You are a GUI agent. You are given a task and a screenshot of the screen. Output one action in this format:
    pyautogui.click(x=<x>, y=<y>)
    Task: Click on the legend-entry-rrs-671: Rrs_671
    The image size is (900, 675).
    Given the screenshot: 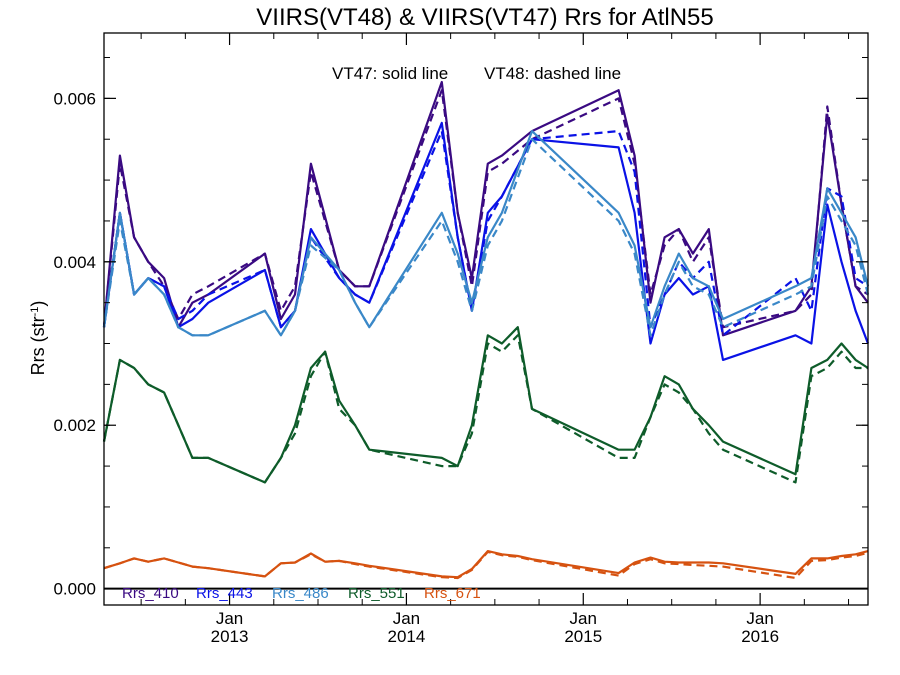 What is the action you would take?
    pyautogui.click(x=452, y=593)
    